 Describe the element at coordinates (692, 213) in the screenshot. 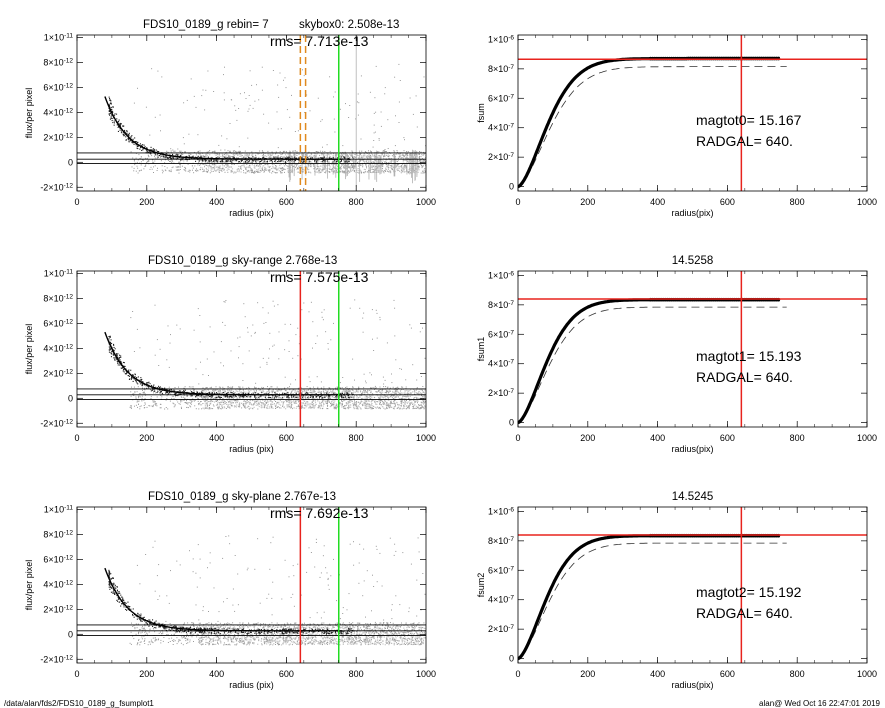

I see `x-axis-label: radius(pix)` at that location.